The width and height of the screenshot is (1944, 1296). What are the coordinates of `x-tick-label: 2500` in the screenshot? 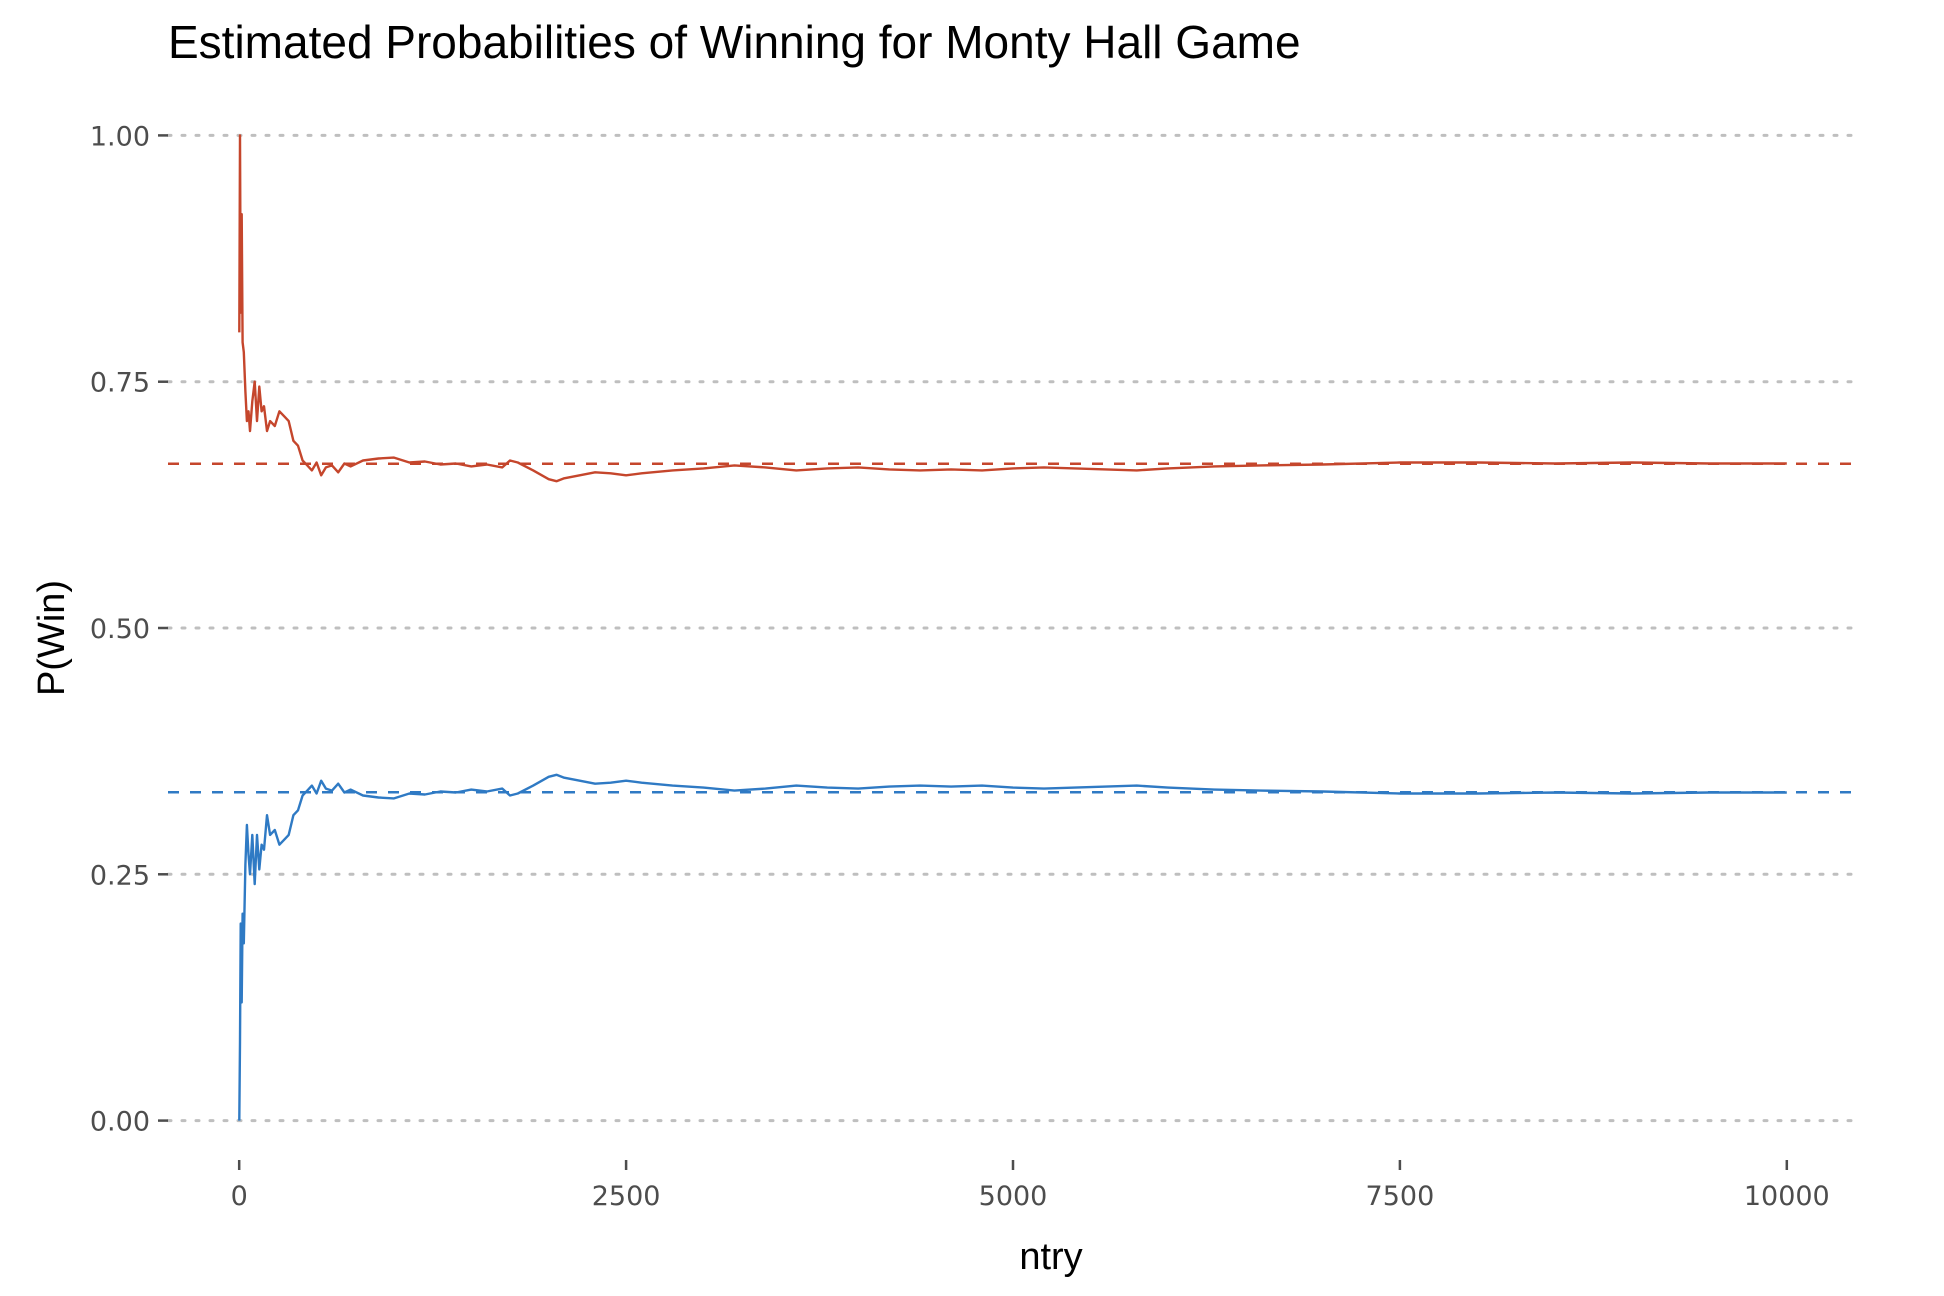 It's located at (626, 1196).